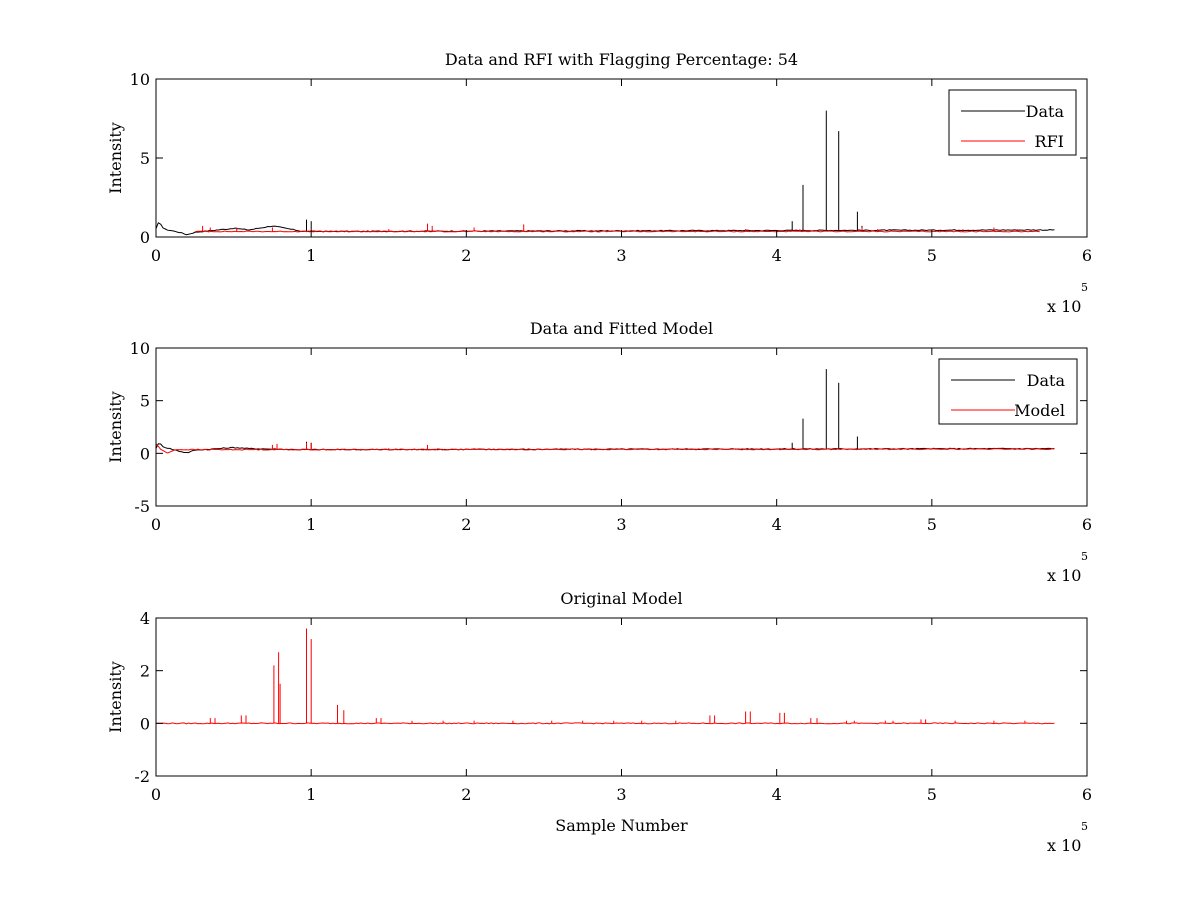 Image resolution: width=1200 pixels, height=900 pixels. I want to click on y-tick-label: -2, so click(142, 776).